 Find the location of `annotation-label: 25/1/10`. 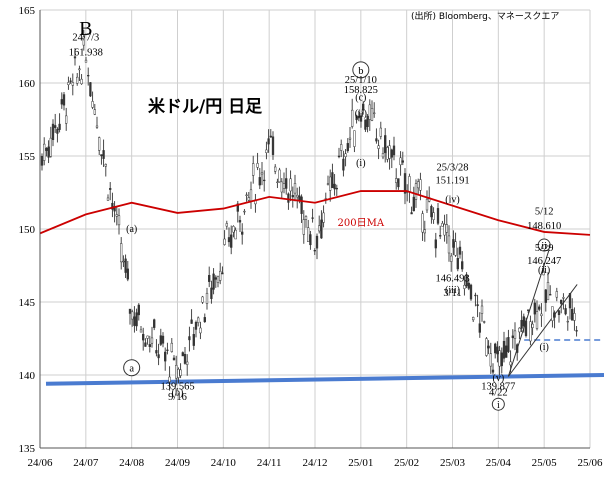

annotation-label: 25/1/10 is located at coordinates (361, 80).